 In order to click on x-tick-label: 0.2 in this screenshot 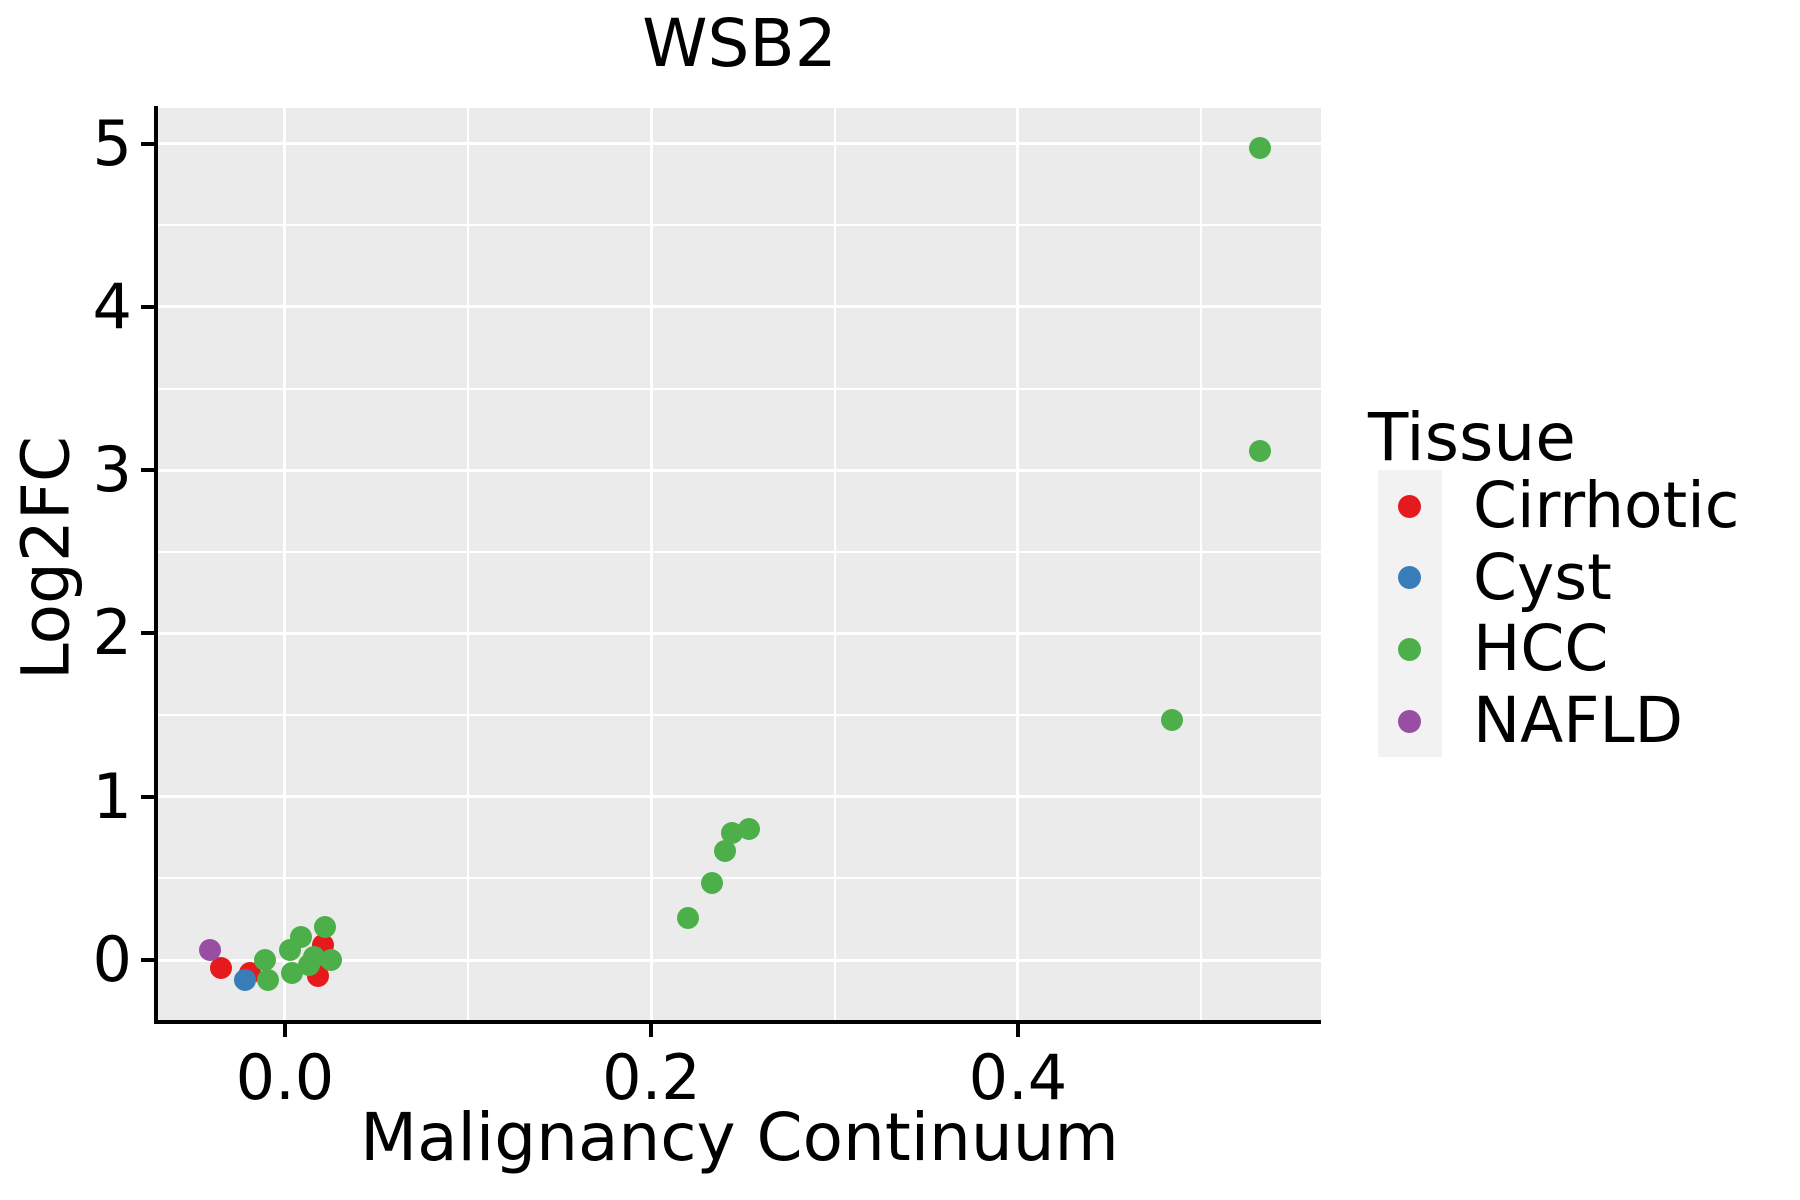, I will do `click(651, 1077)`.